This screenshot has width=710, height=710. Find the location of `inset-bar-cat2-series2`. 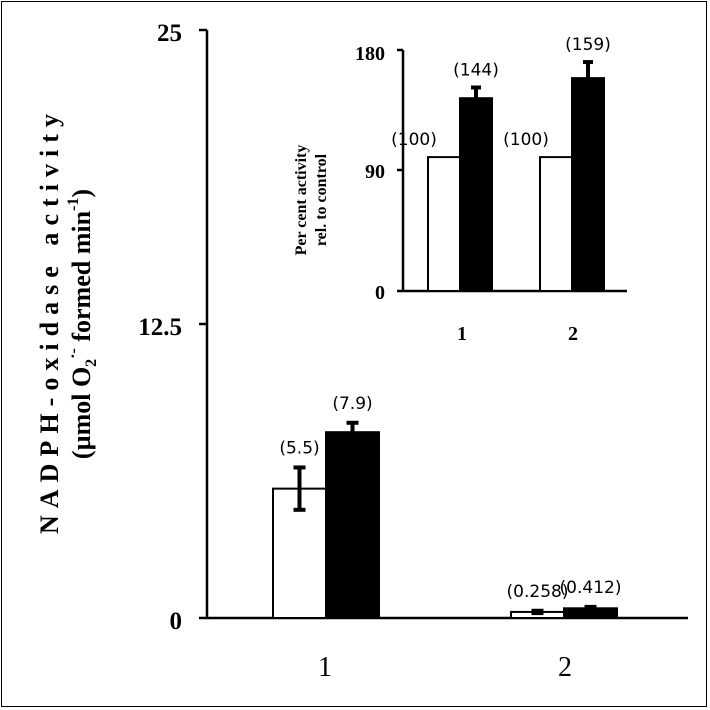

inset-bar-cat2-series2 is located at coordinates (588, 184).